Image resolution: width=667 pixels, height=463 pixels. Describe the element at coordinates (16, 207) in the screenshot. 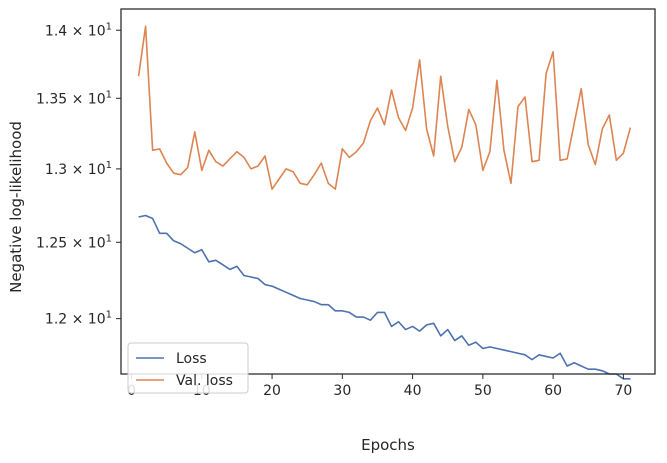

I see `y-axis-label: Negative log-likelihood` at that location.